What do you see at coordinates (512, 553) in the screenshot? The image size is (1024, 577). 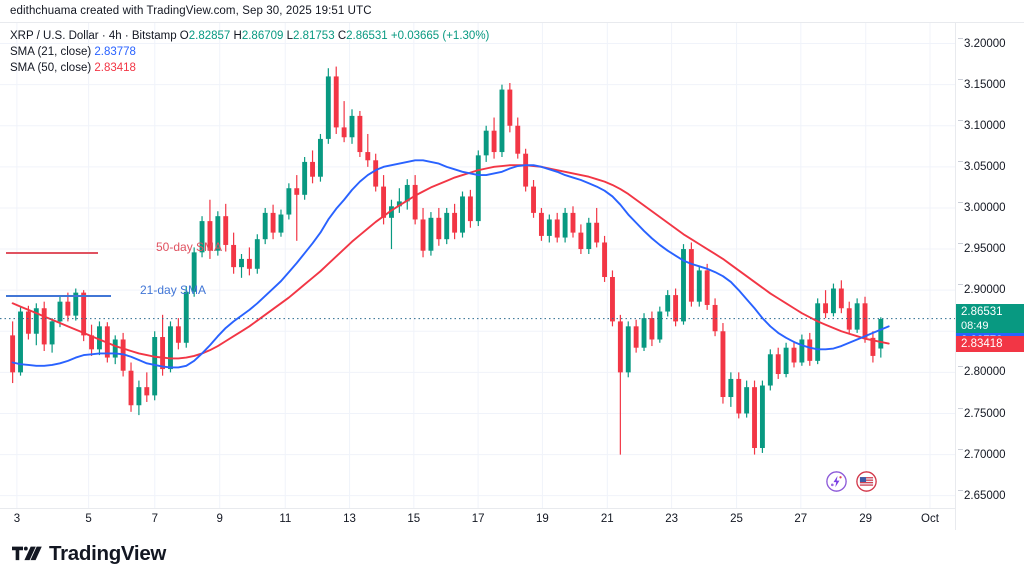 I see `footer-bar: TradingView` at bounding box center [512, 553].